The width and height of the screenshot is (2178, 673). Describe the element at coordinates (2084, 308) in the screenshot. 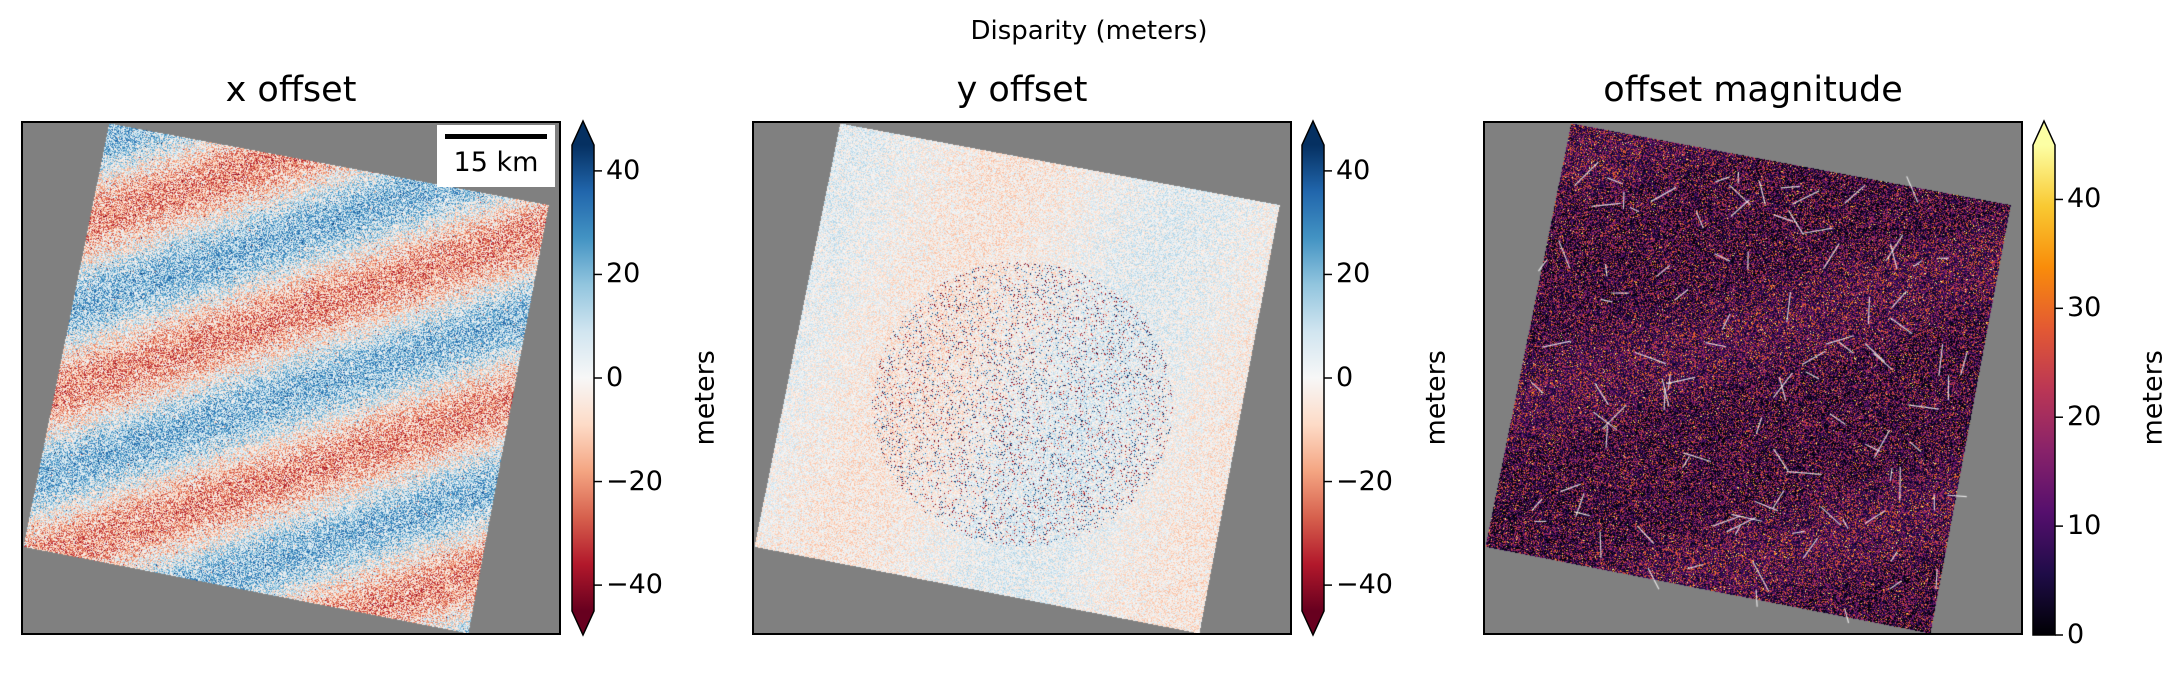

I see `colorbar-tick-label: 30` at that location.